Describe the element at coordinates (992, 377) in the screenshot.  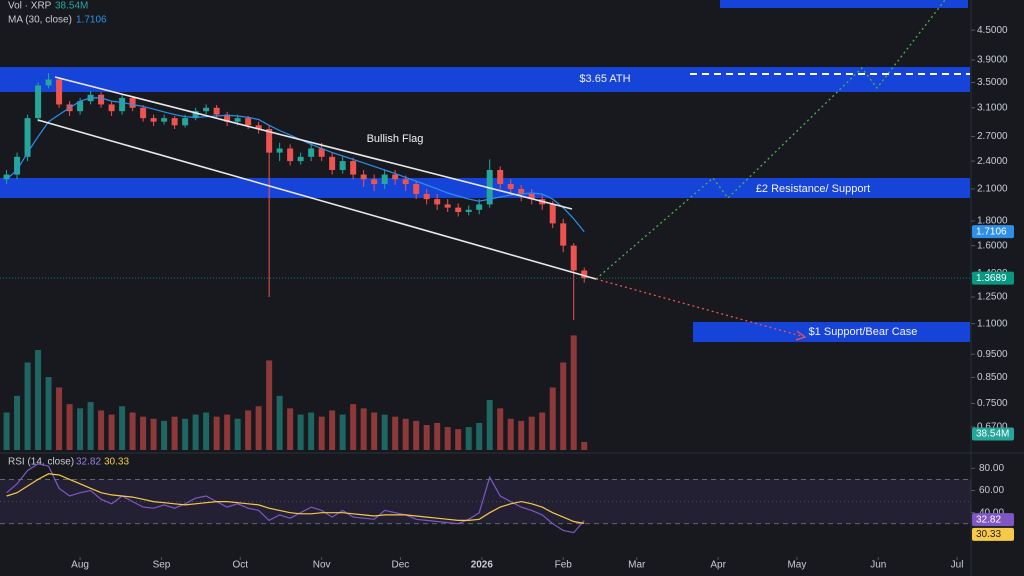
I see `y-tick-label: 0.8500` at that location.